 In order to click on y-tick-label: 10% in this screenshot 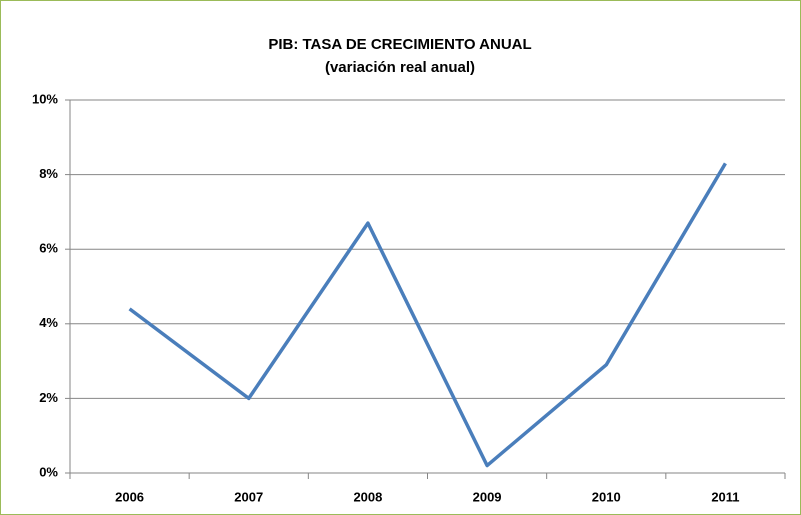, I will do `click(45, 98)`.